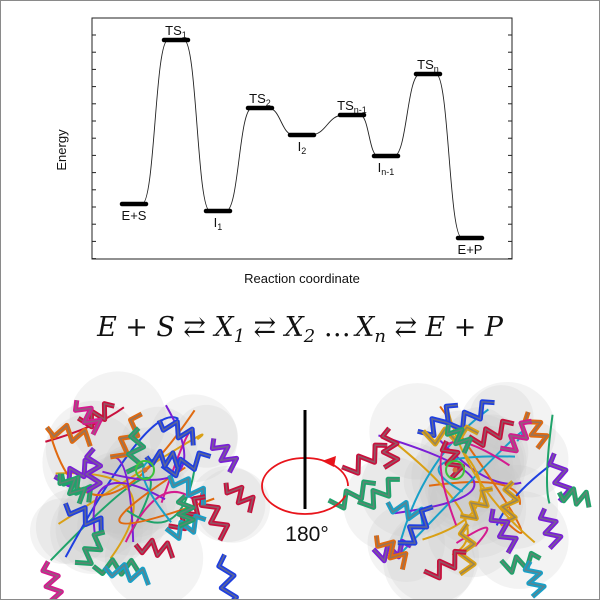 The height and width of the screenshot is (600, 600). Describe the element at coordinates (364, 327) in the screenshot. I see `eq-xn: X` at that location.